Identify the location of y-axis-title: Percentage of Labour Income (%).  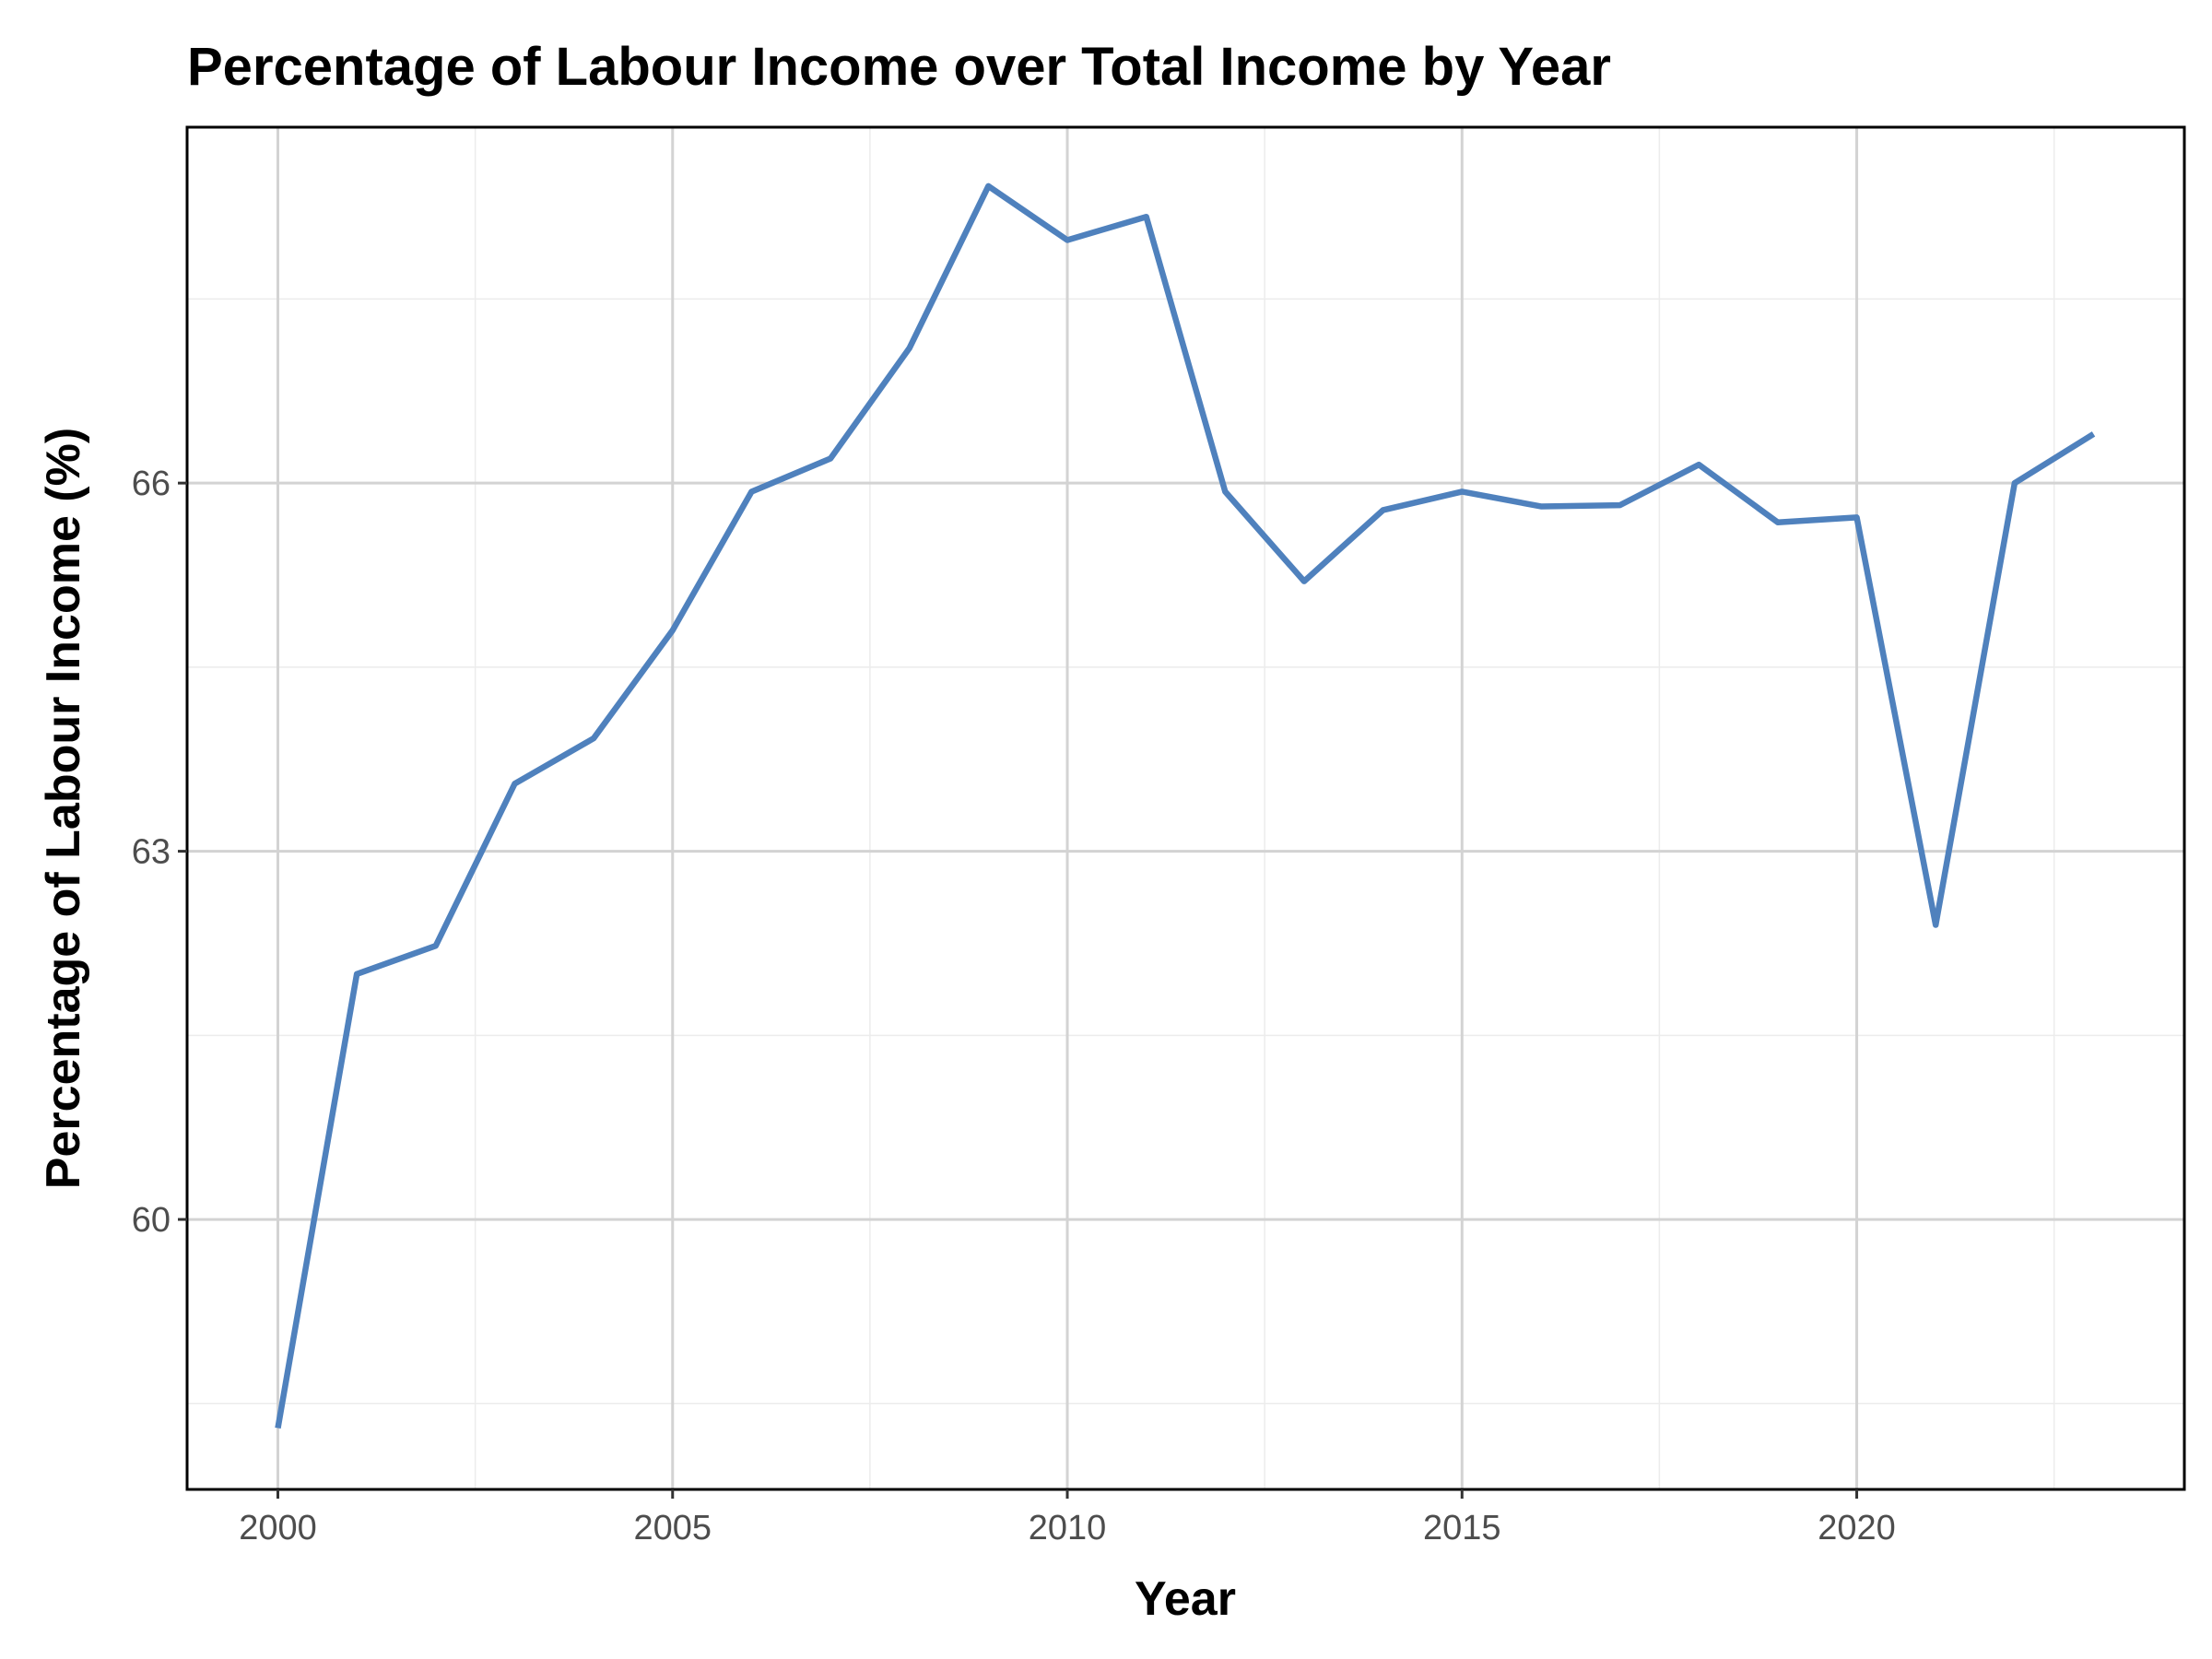
(63, 808).